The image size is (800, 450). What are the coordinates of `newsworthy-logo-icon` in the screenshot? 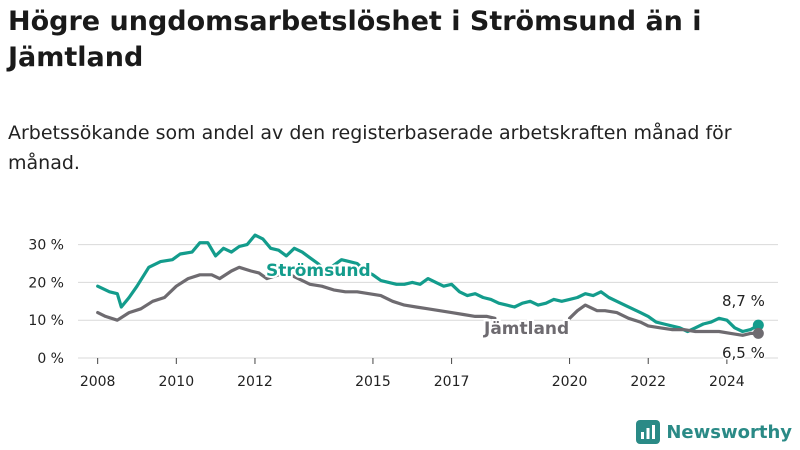 It's located at (648, 432).